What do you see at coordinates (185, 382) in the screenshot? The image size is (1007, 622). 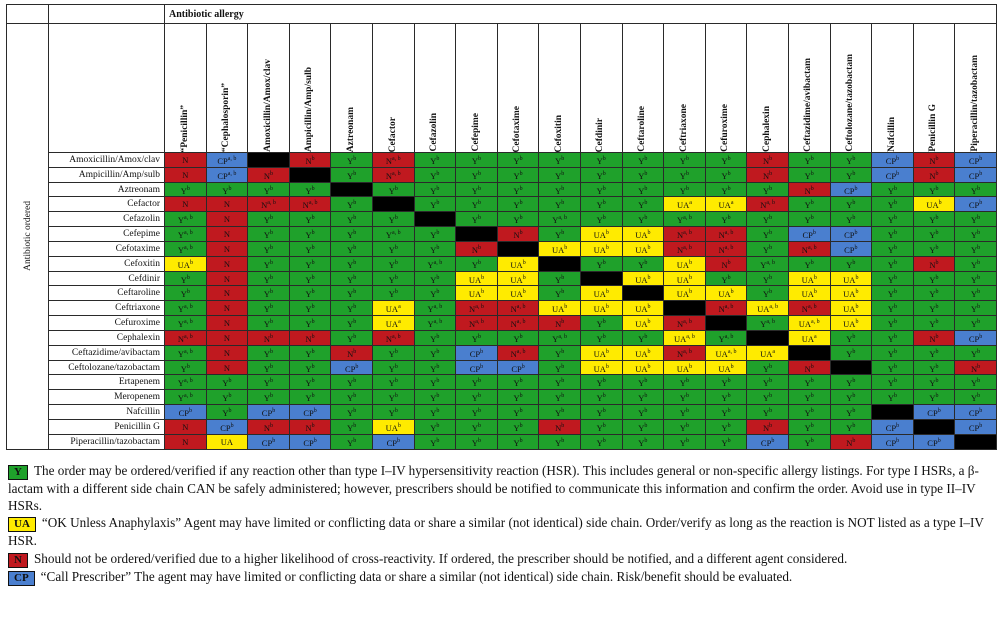 I see `matrix-cell: Ya, b` at bounding box center [185, 382].